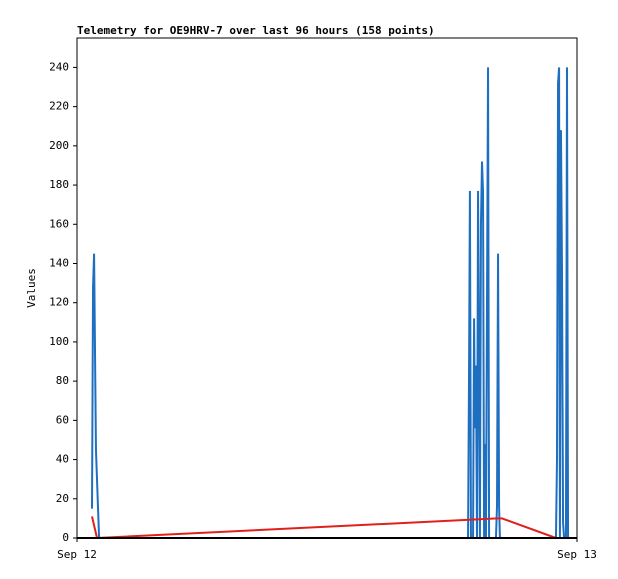 The image size is (618, 579). What do you see at coordinates (59, 106) in the screenshot?
I see `y-tick-label: 220` at bounding box center [59, 106].